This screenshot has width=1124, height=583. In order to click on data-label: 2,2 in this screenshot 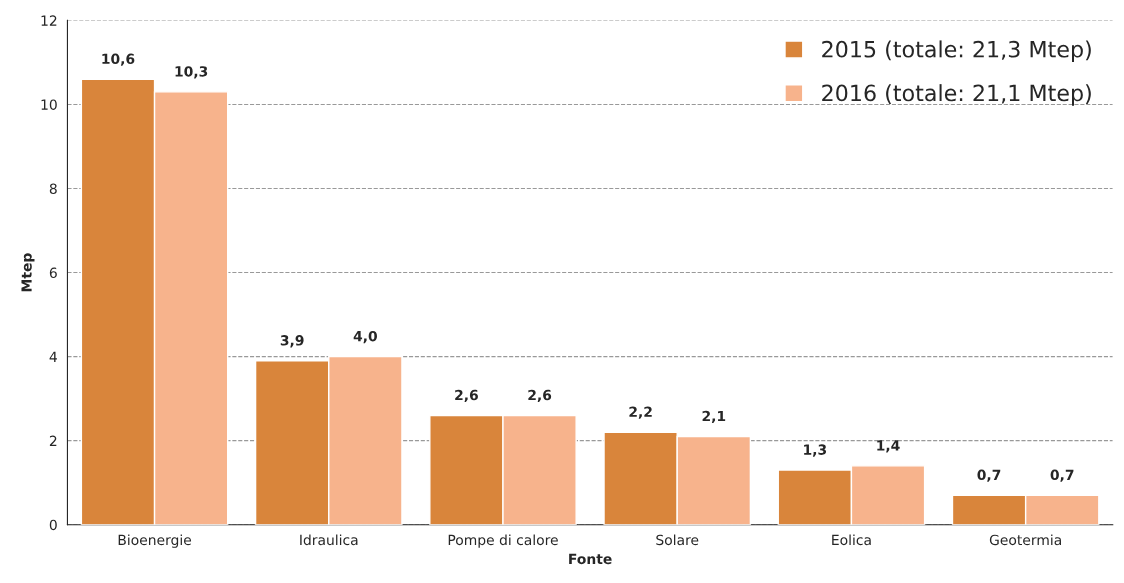, I will do `click(640, 412)`.